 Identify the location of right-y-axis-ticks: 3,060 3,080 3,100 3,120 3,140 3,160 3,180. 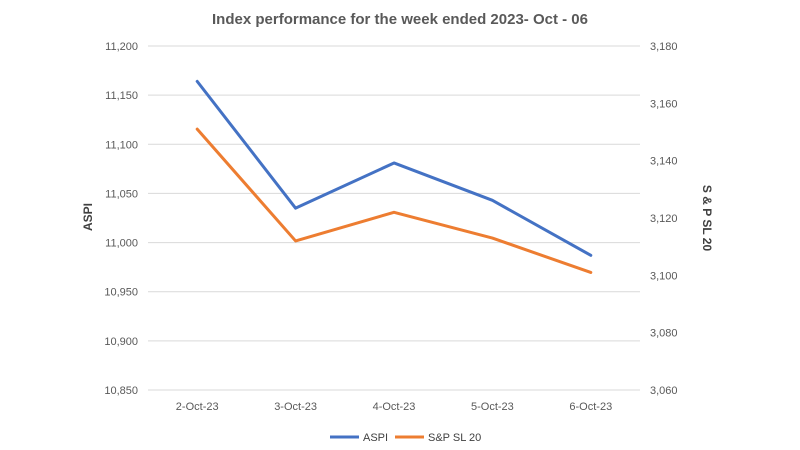
(664, 219).